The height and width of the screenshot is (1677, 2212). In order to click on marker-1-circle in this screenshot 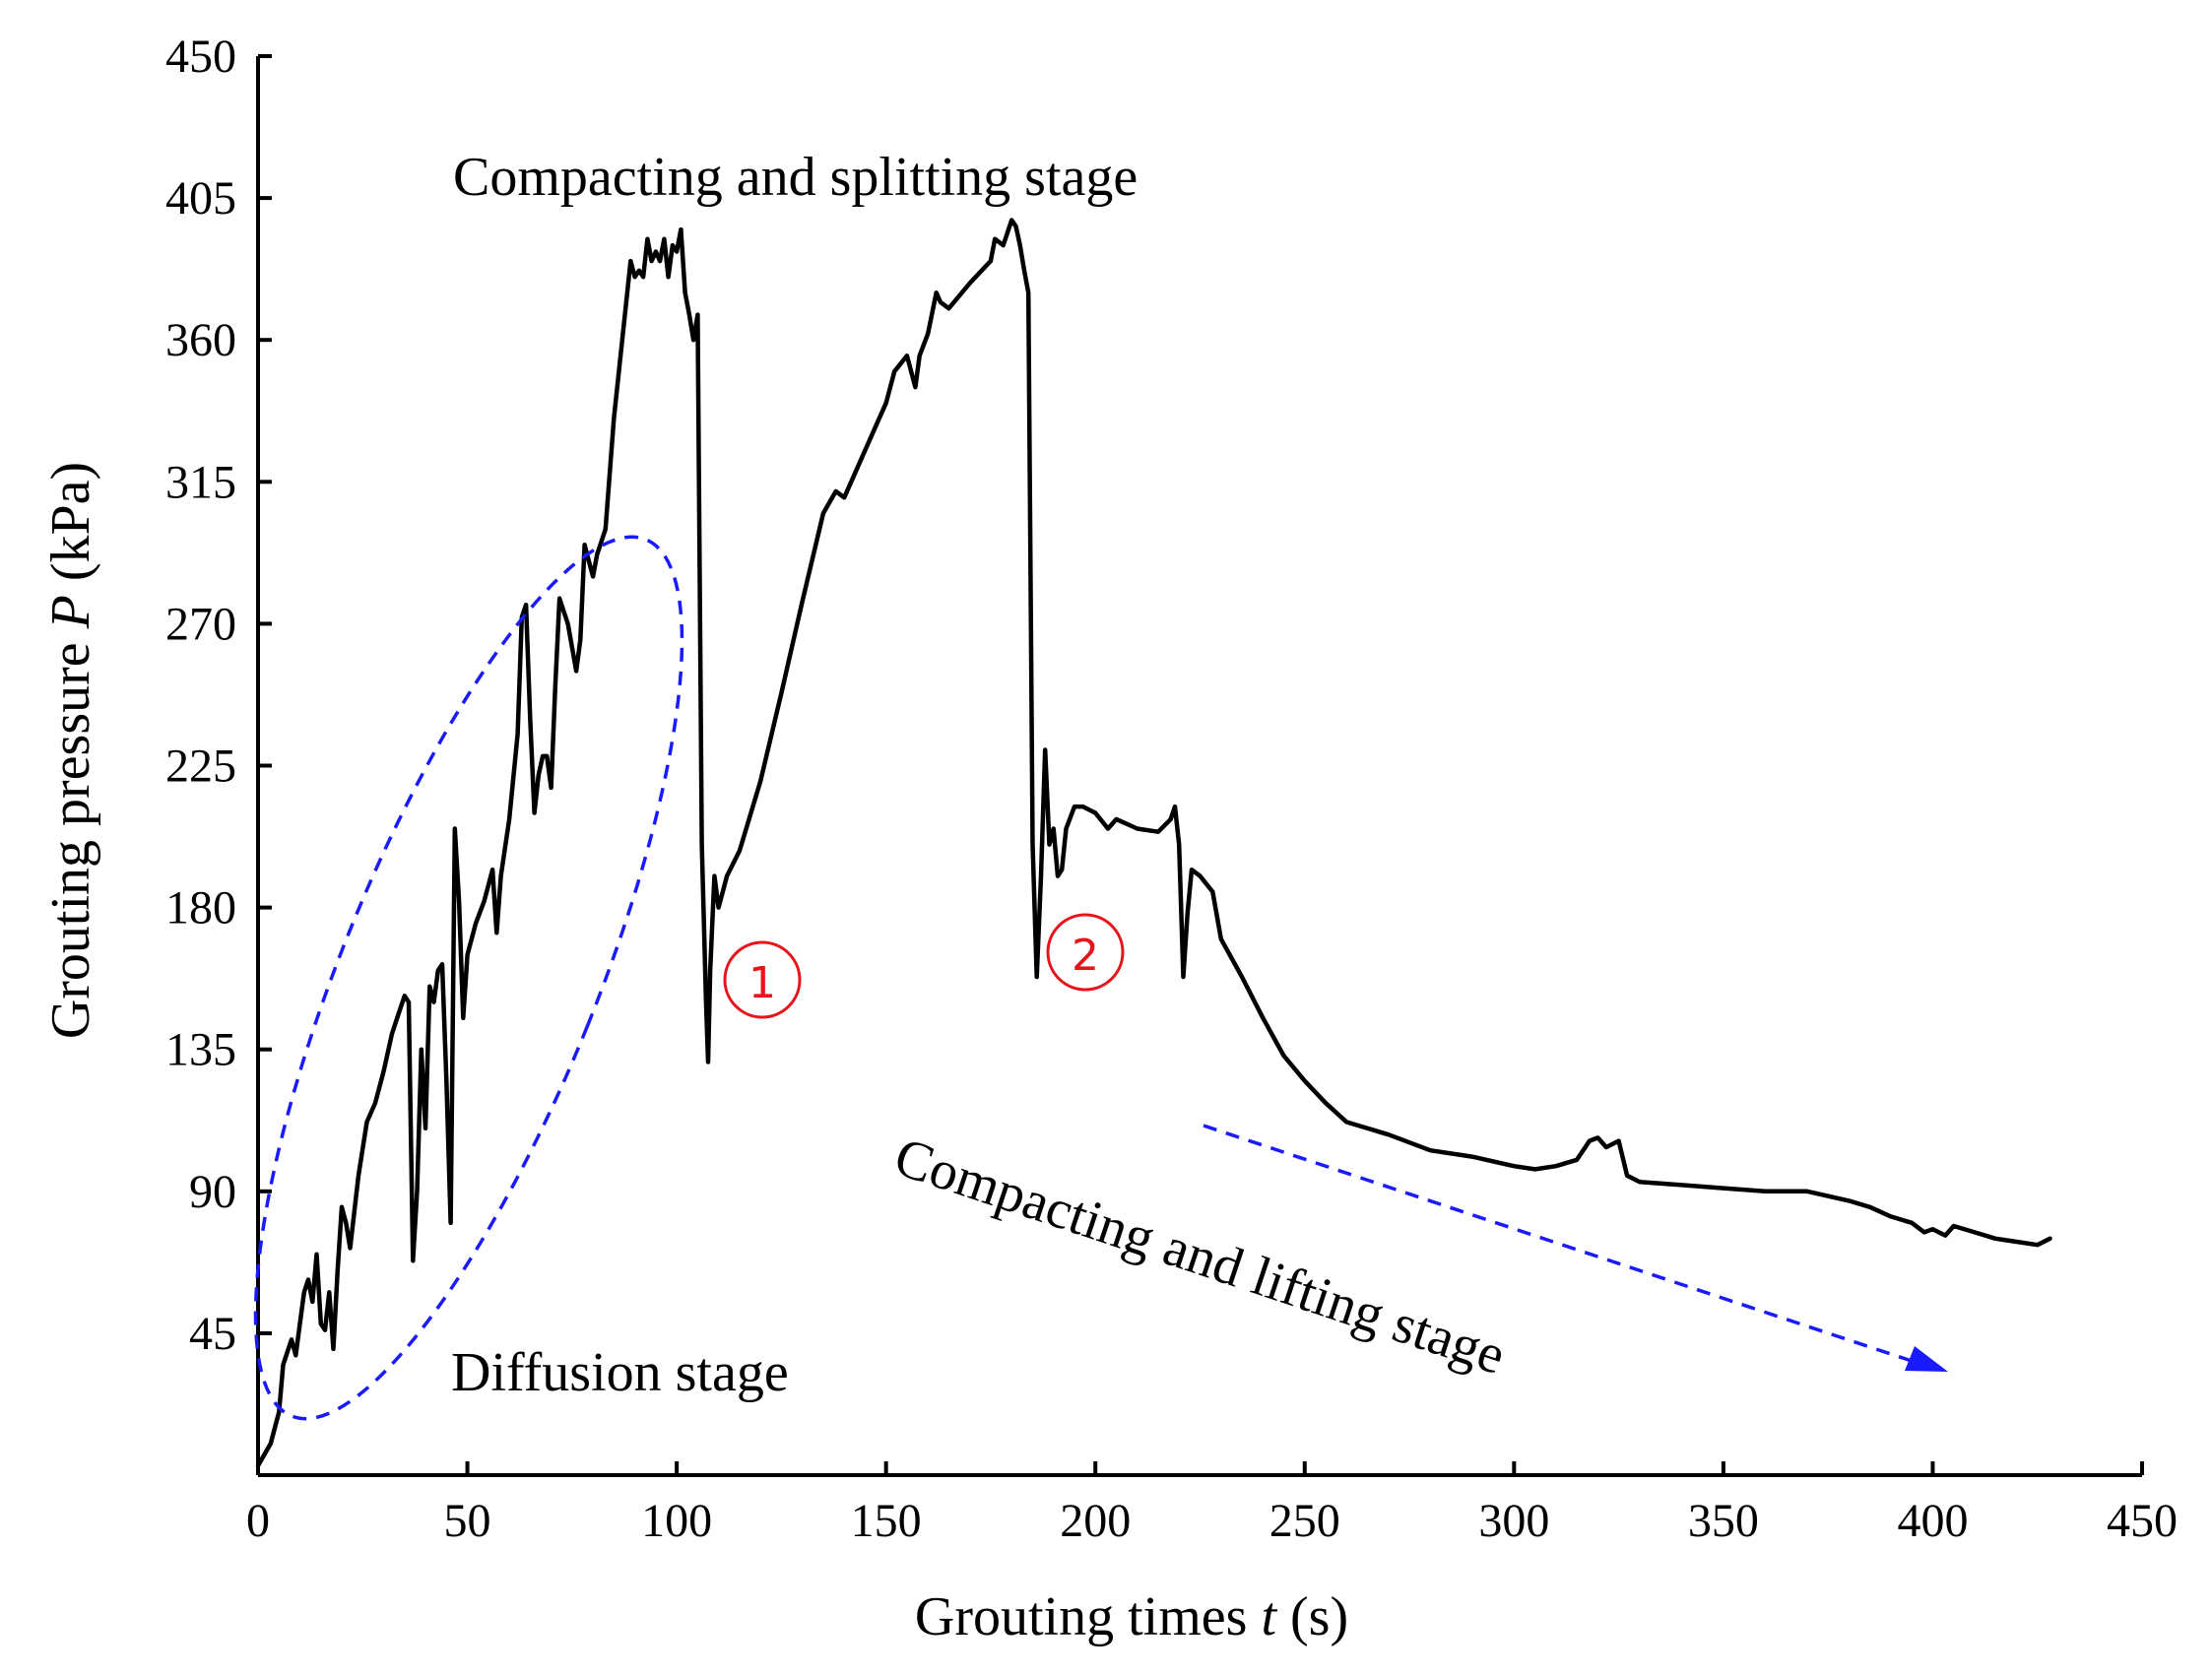, I will do `click(762, 979)`.